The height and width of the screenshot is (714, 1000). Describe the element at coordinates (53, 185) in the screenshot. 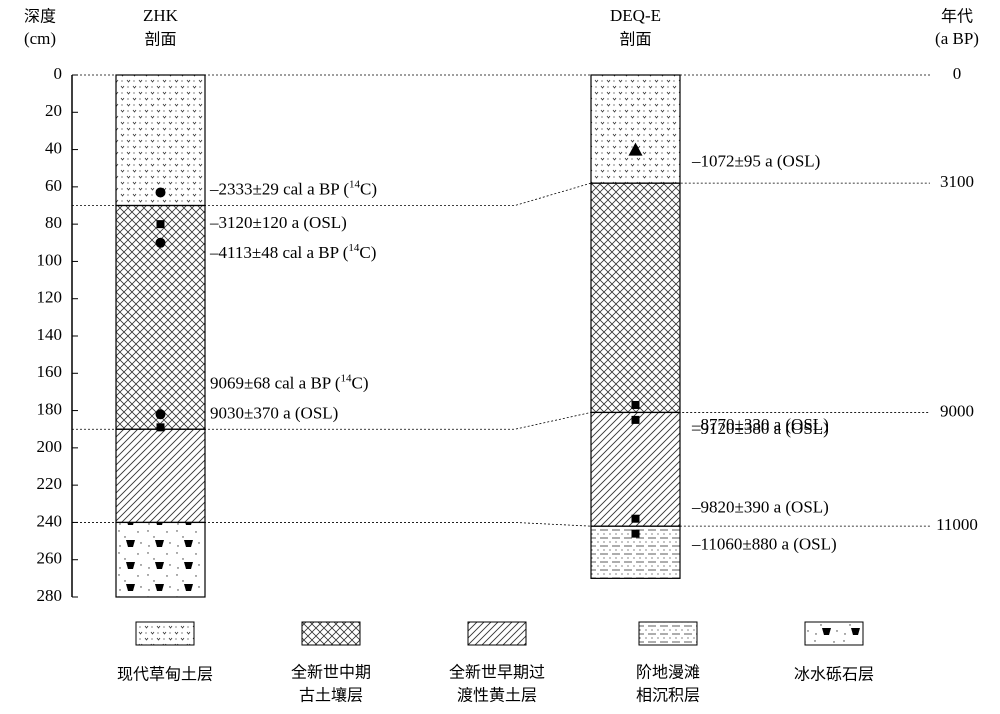

I see `depth-tick-label: 60` at that location.